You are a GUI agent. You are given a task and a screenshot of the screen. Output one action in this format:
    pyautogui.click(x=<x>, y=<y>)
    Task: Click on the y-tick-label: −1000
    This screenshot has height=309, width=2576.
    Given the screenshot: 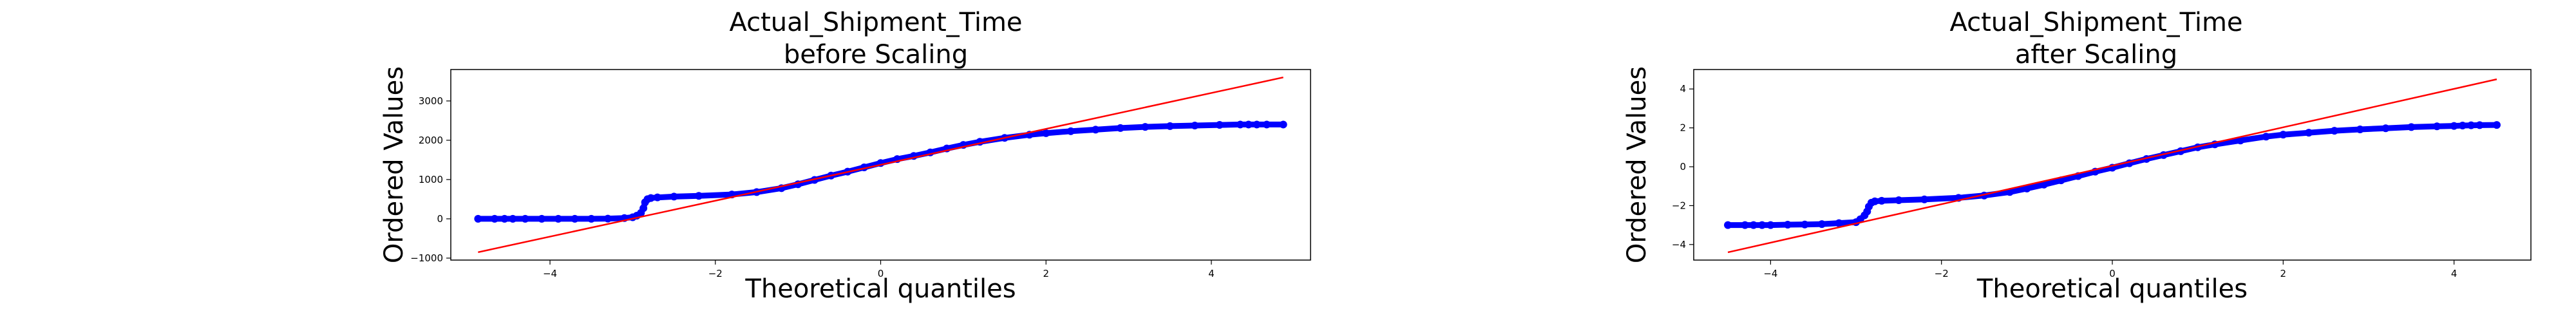 What is the action you would take?
    pyautogui.click(x=427, y=258)
    